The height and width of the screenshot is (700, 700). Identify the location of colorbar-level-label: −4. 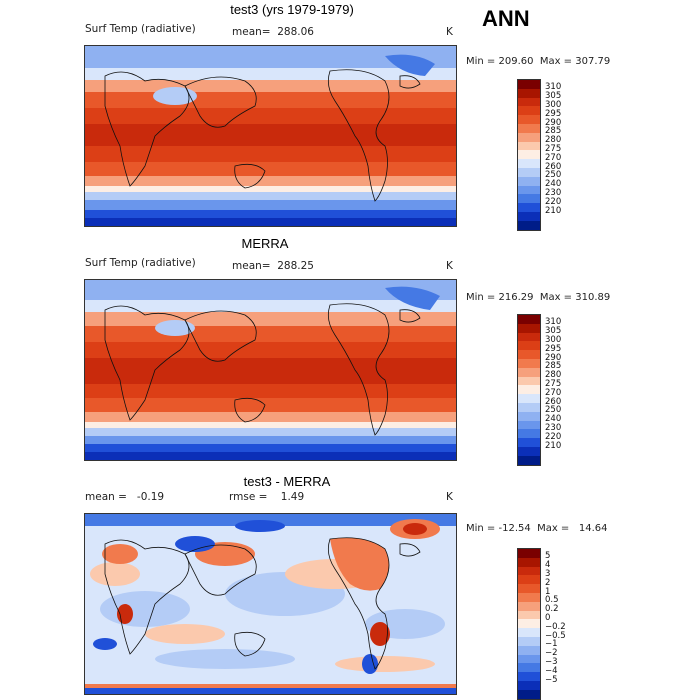
(551, 670).